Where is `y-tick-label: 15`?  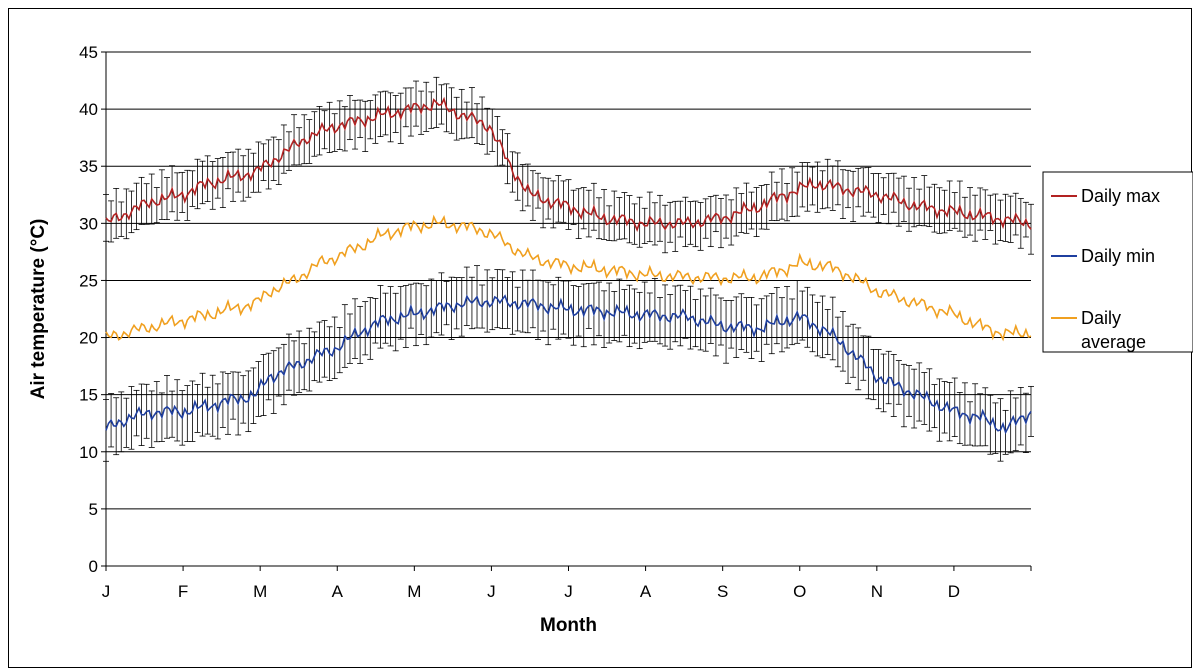 y-tick-label: 15 is located at coordinates (88, 395).